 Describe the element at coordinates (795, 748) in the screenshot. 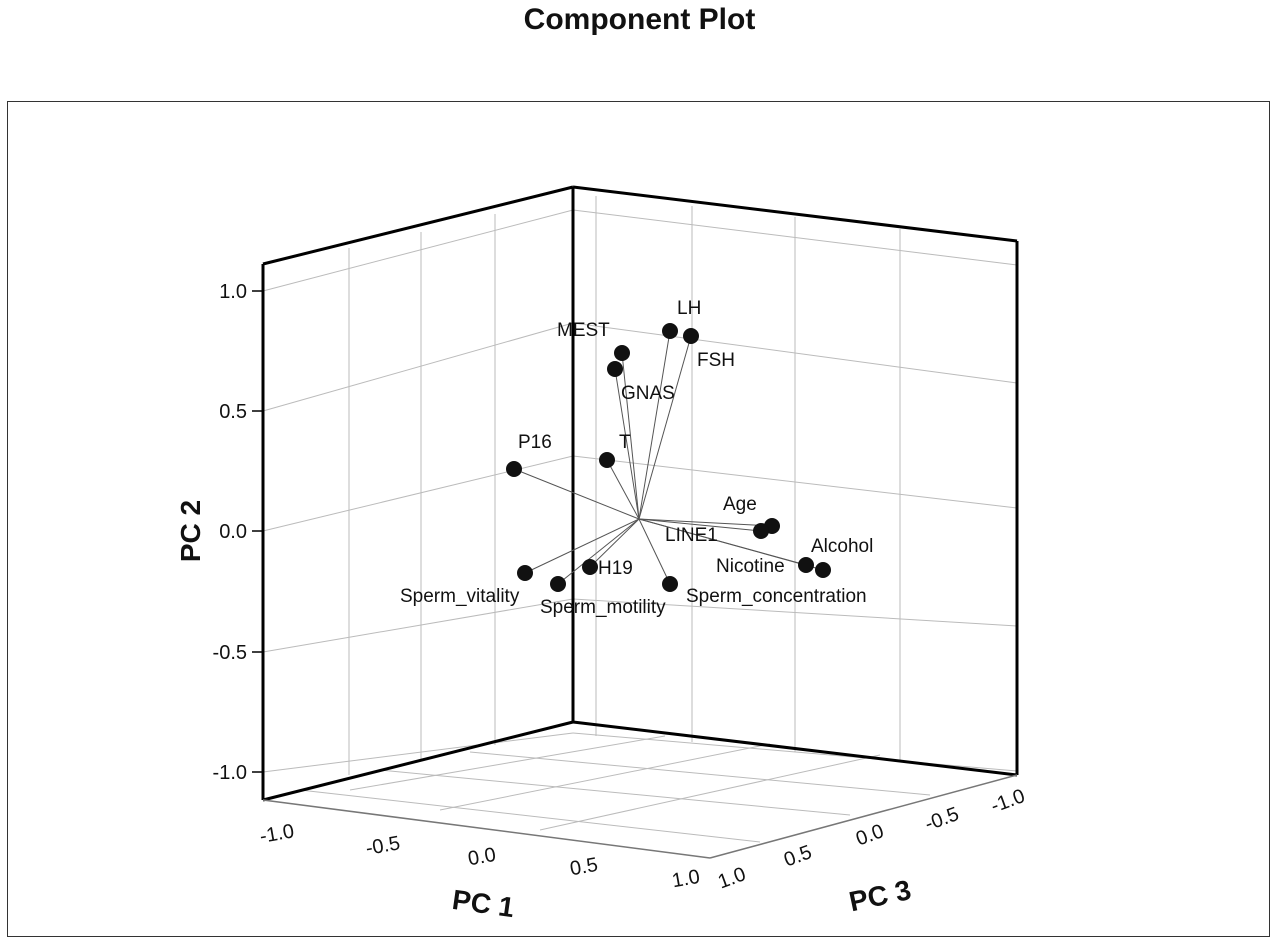

I see `box-floor-back-right` at that location.